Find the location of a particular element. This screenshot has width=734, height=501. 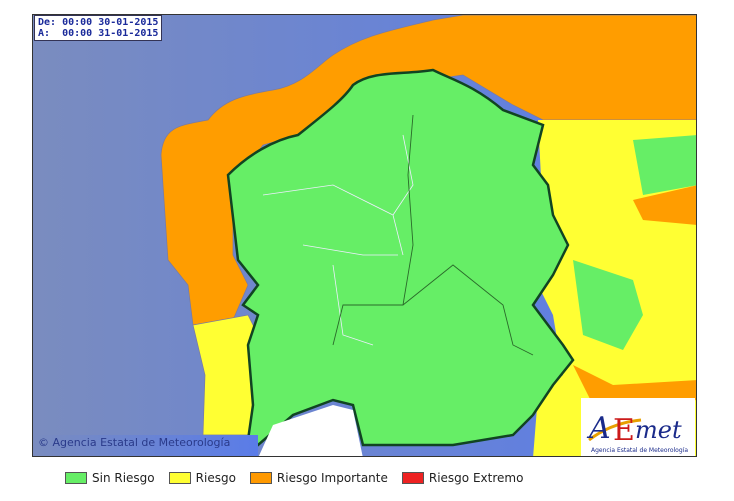

svg-text:Agencia Estatal de Meteorologí: Agencia Estatal de Meteorología is located at coordinates (639, 450).